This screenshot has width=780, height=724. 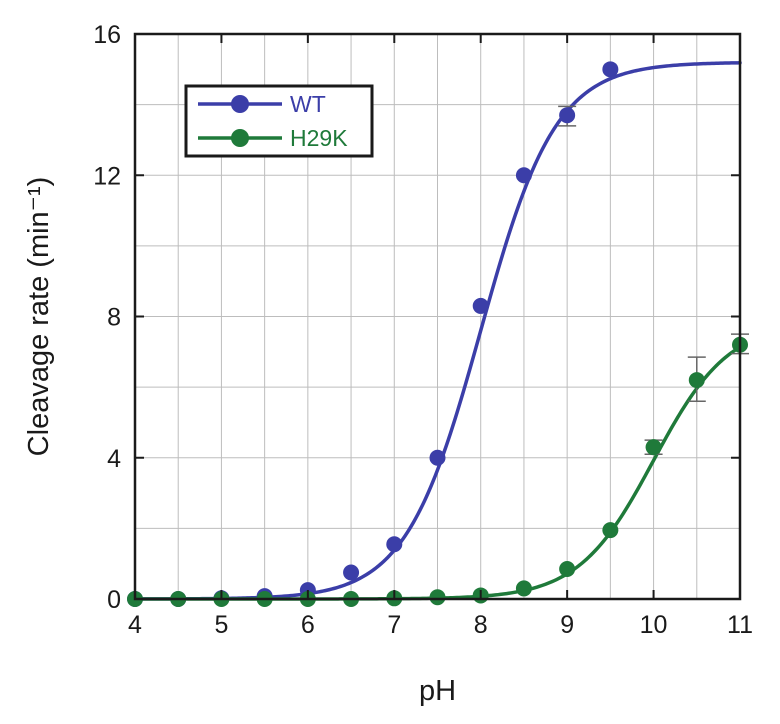 I want to click on y-axis-label: Cleavage rate (min⁻¹), so click(x=39, y=317).